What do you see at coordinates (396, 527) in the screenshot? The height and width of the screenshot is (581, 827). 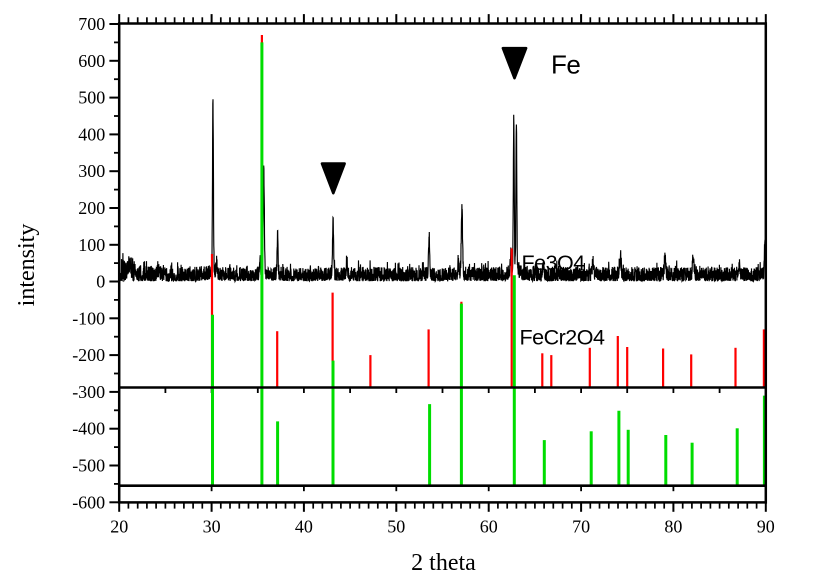 I see `svg-text: 50` at bounding box center [396, 527].